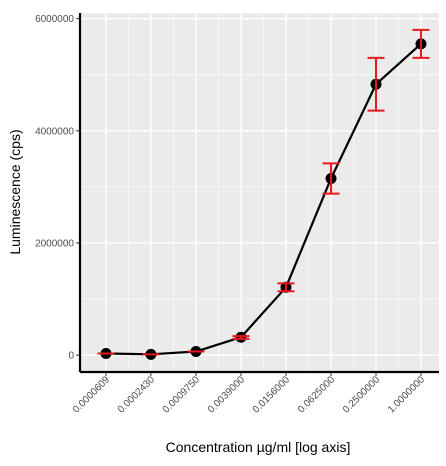 The image size is (446, 466). Describe the element at coordinates (71, 356) in the screenshot. I see `y-tick-label: 0` at that location.